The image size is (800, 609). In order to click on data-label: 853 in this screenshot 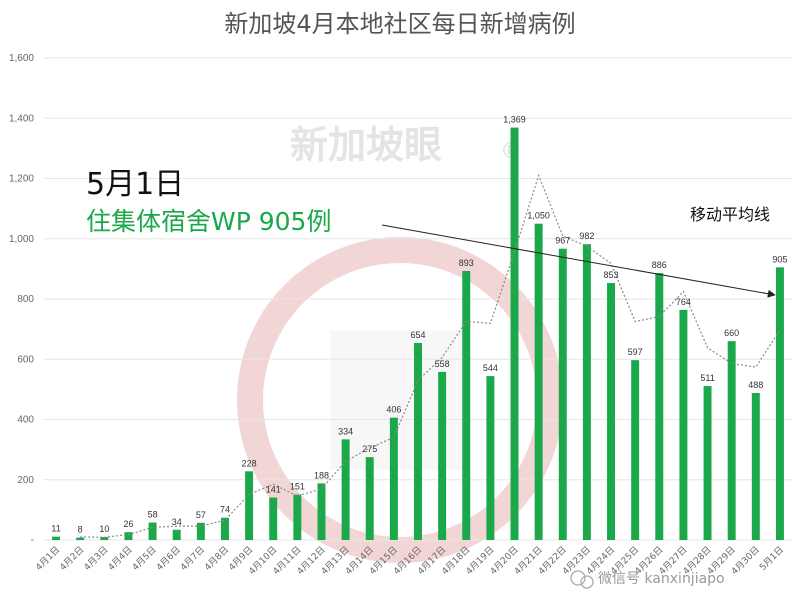, I will do `click(611, 275)`.